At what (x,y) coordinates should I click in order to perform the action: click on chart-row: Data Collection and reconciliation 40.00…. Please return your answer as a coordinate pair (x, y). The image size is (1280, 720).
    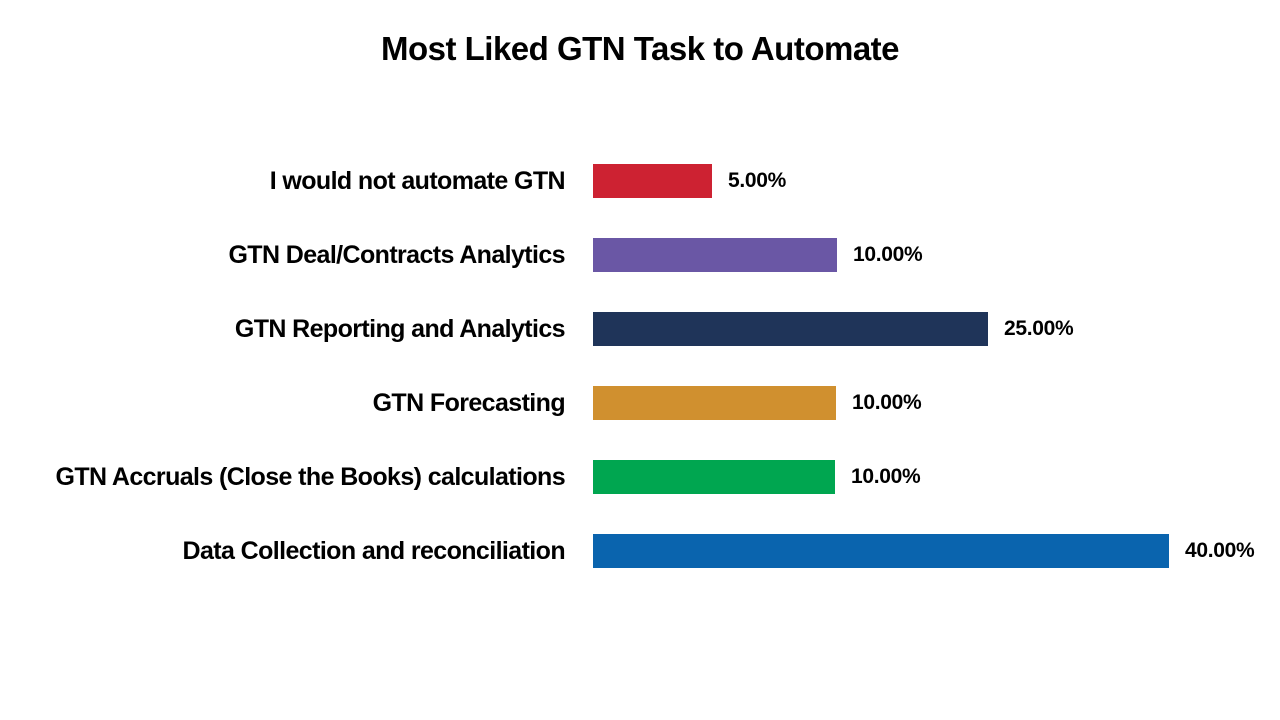
    Looking at the image, I should click on (640, 551).